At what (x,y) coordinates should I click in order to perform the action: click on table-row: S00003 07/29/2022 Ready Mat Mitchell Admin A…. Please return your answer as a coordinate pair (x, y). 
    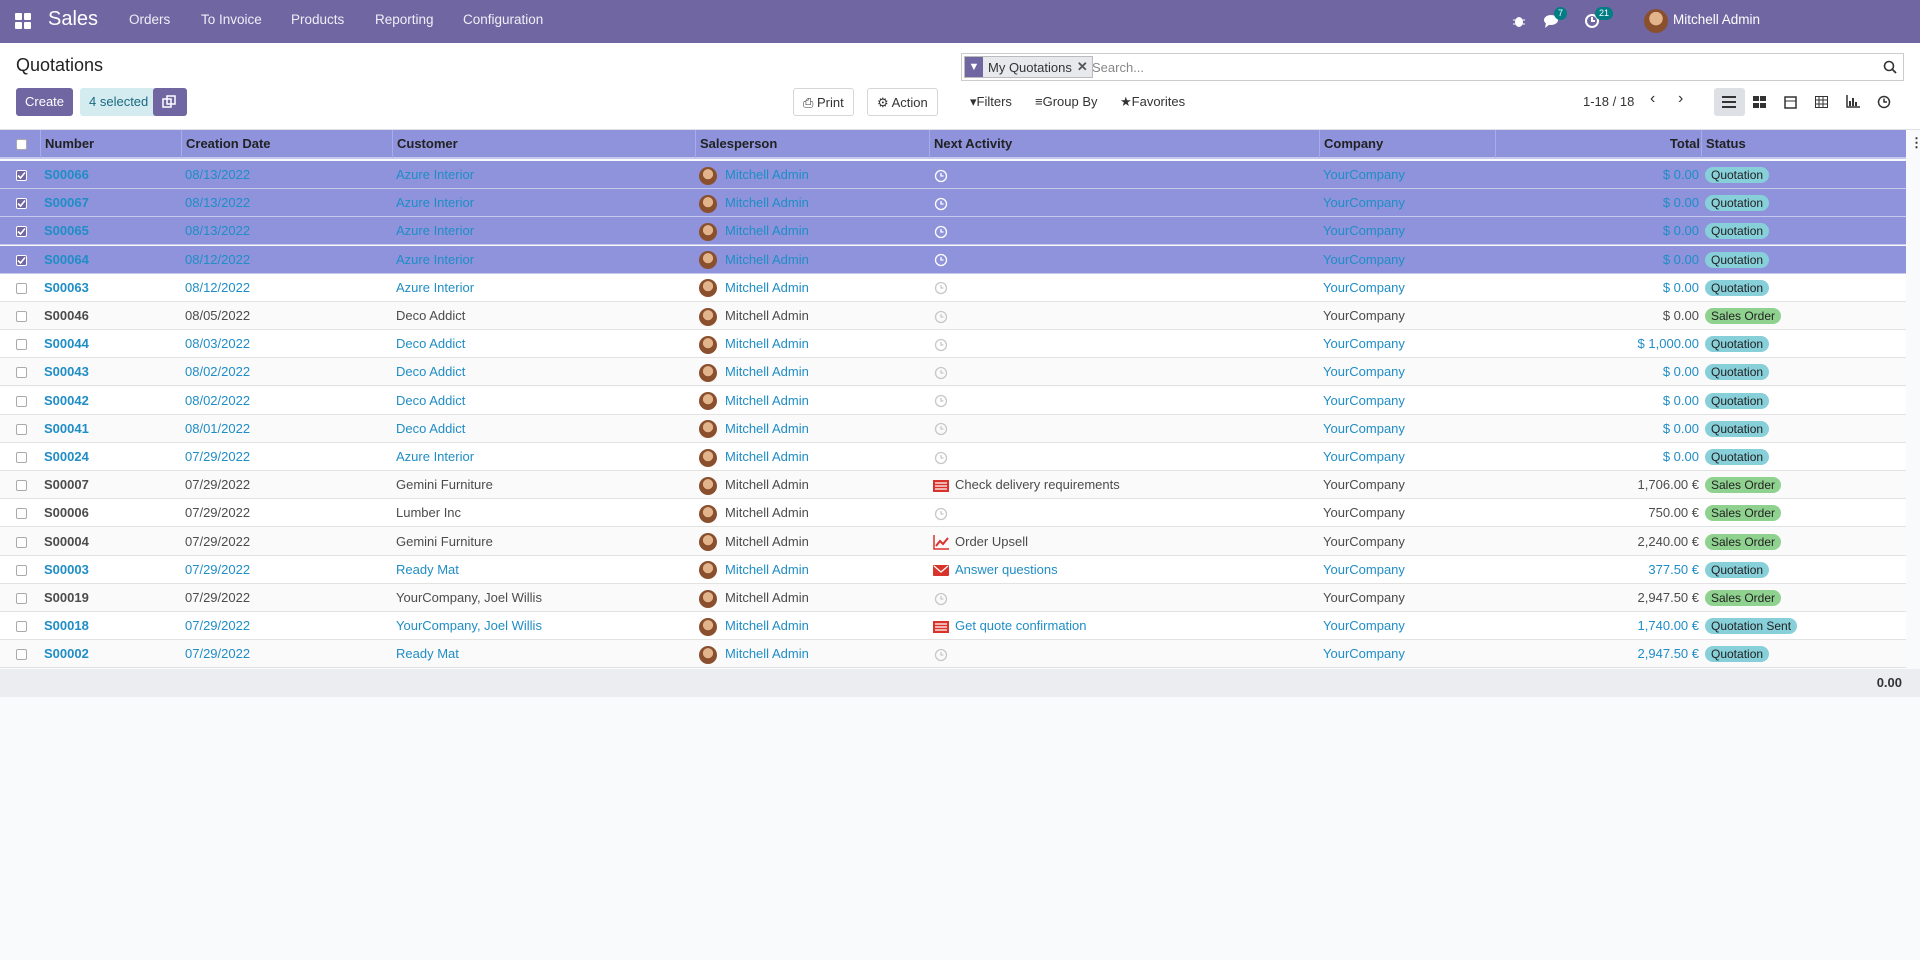
    Looking at the image, I should click on (953, 569).